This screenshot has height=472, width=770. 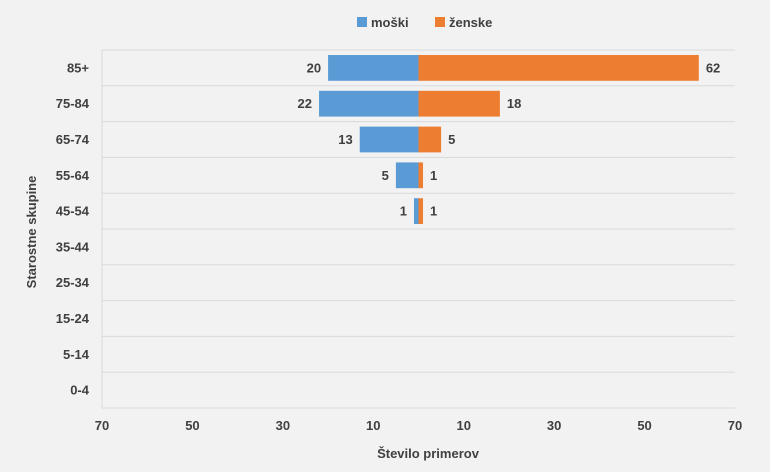 I want to click on y-tick-label: 45-54, so click(x=73, y=211).